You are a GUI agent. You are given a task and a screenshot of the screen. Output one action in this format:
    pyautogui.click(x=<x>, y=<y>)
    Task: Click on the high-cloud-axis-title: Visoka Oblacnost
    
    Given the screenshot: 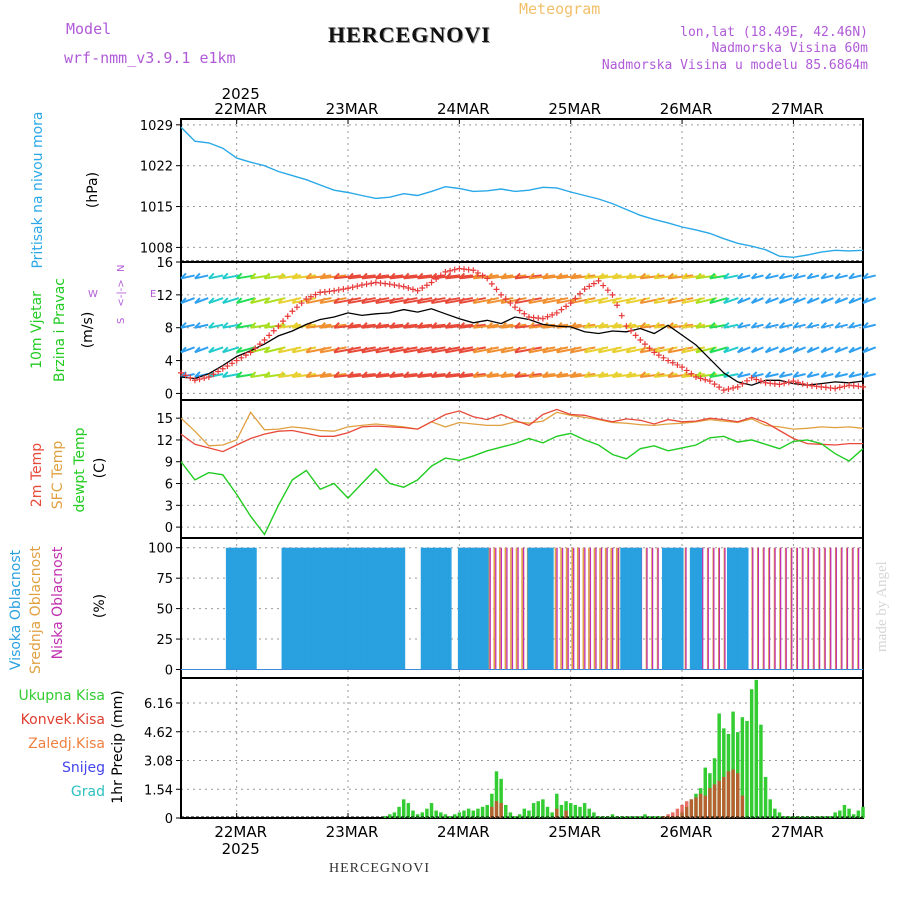 What is the action you would take?
    pyautogui.click(x=16, y=609)
    